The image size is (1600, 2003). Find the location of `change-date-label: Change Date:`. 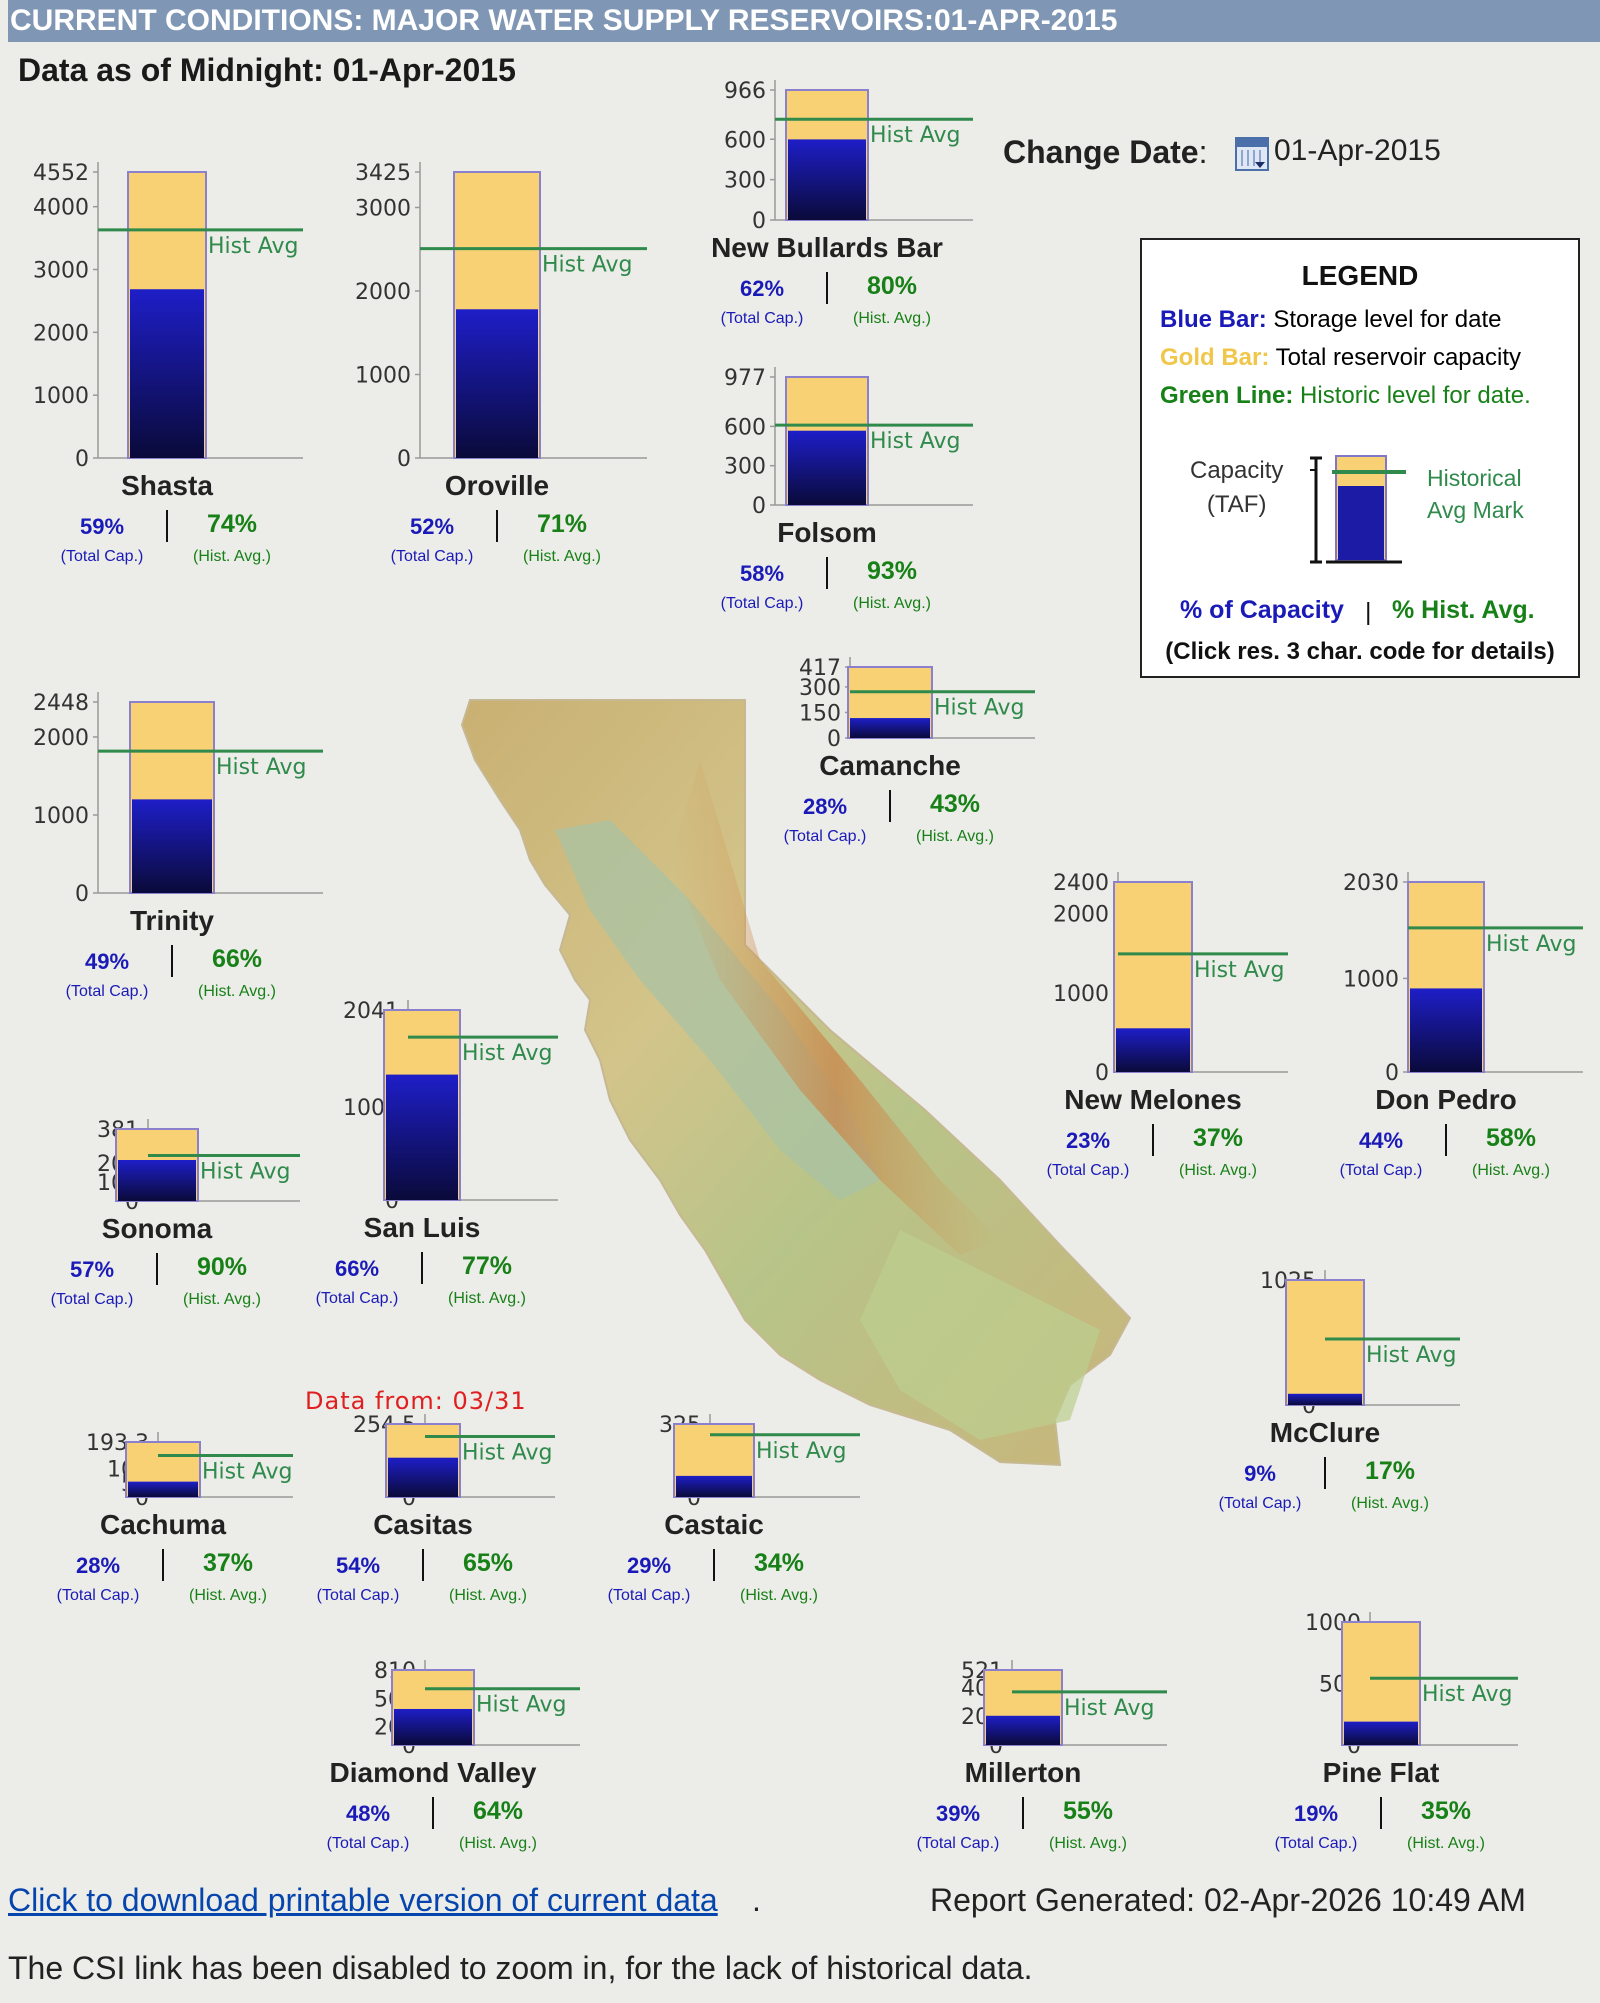

change-date-label: Change Date: is located at coordinates (1105, 152).